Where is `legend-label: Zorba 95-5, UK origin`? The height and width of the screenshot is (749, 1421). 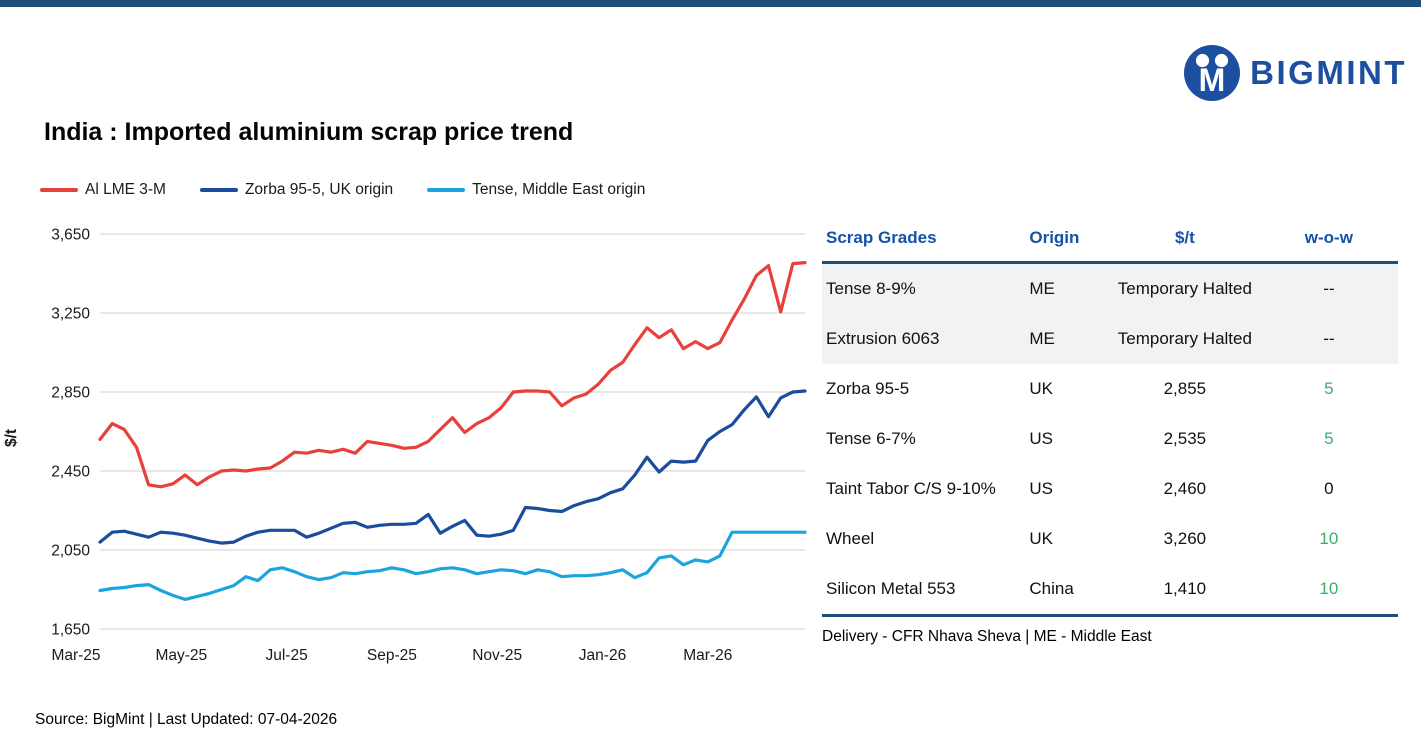
legend-label: Zorba 95-5, UK origin is located at coordinates (319, 189).